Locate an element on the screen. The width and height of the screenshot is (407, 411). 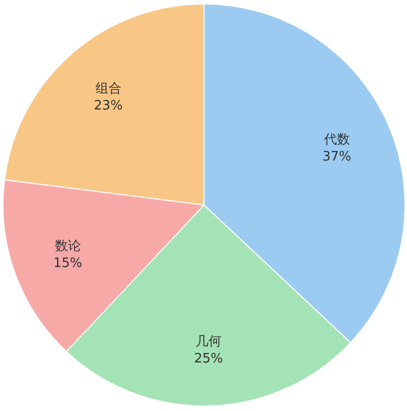
data-label: 23% is located at coordinates (108, 106).